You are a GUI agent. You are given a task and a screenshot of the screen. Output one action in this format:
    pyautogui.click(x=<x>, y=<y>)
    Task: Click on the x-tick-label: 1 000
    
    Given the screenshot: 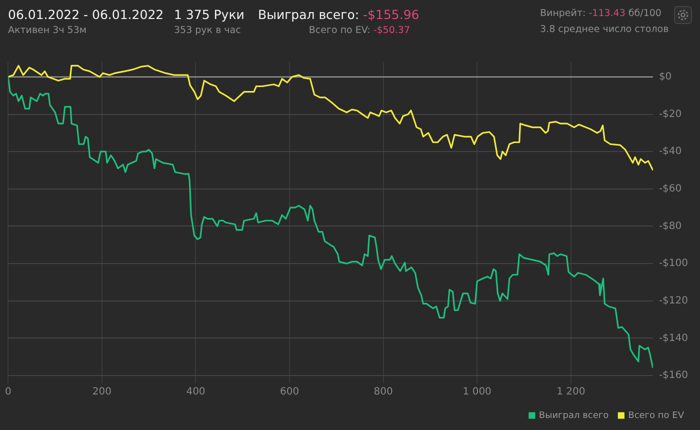 What is the action you would take?
    pyautogui.click(x=477, y=392)
    